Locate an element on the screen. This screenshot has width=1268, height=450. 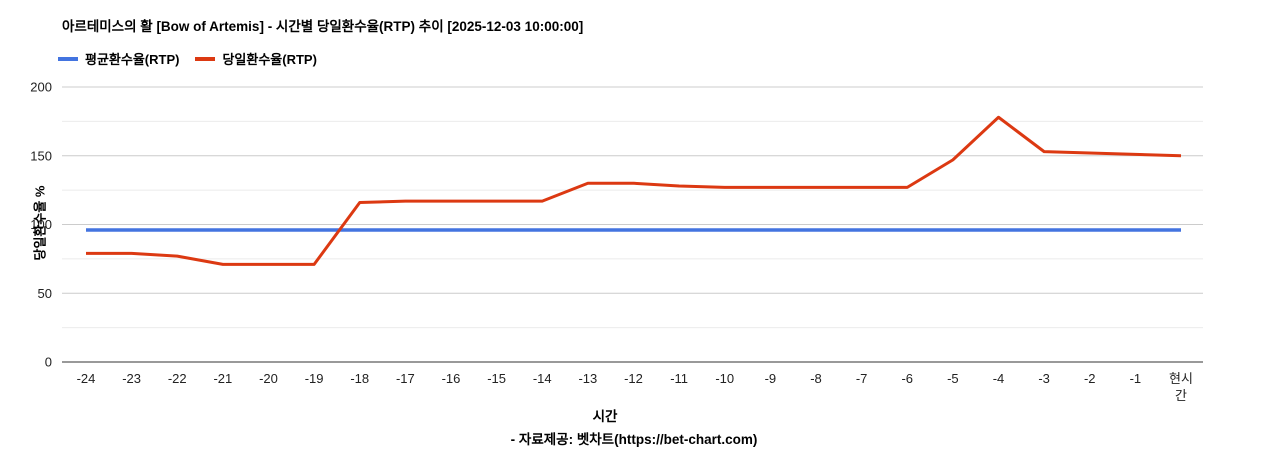
chart-legend: 평균환수율(RTP) 당일환수율(RTP) is located at coordinates (187, 58).